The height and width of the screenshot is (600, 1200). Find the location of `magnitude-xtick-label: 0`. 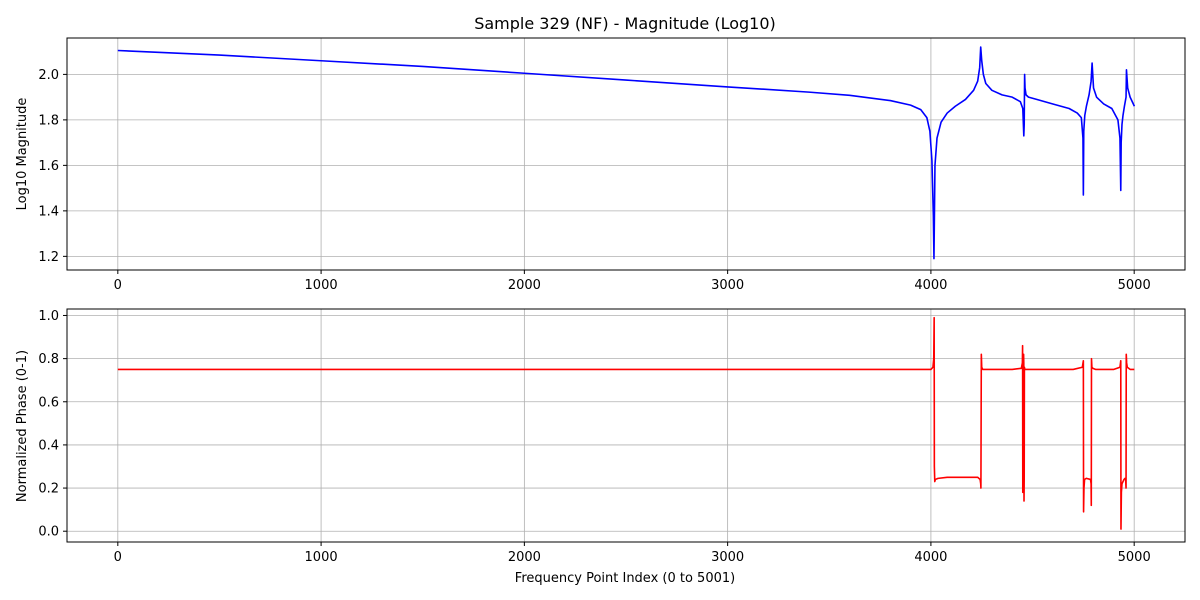

magnitude-xtick-label: 0 is located at coordinates (118, 285).